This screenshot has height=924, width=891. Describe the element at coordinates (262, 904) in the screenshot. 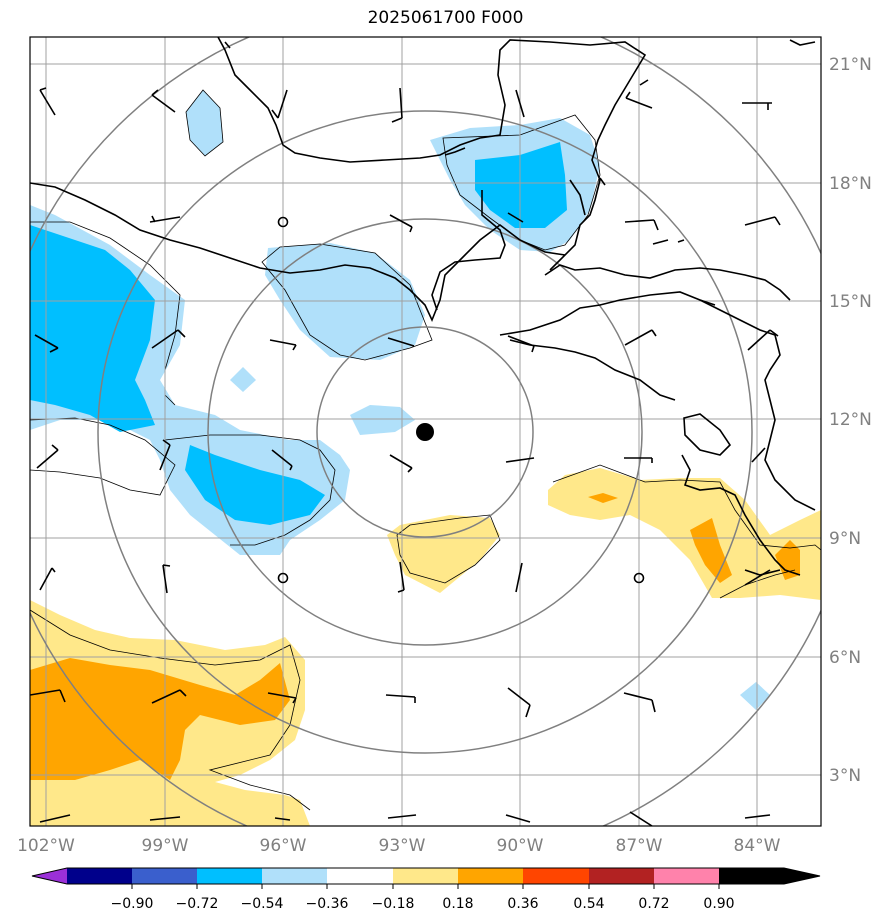

I see `colorbar-tick-label: −0.54` at that location.